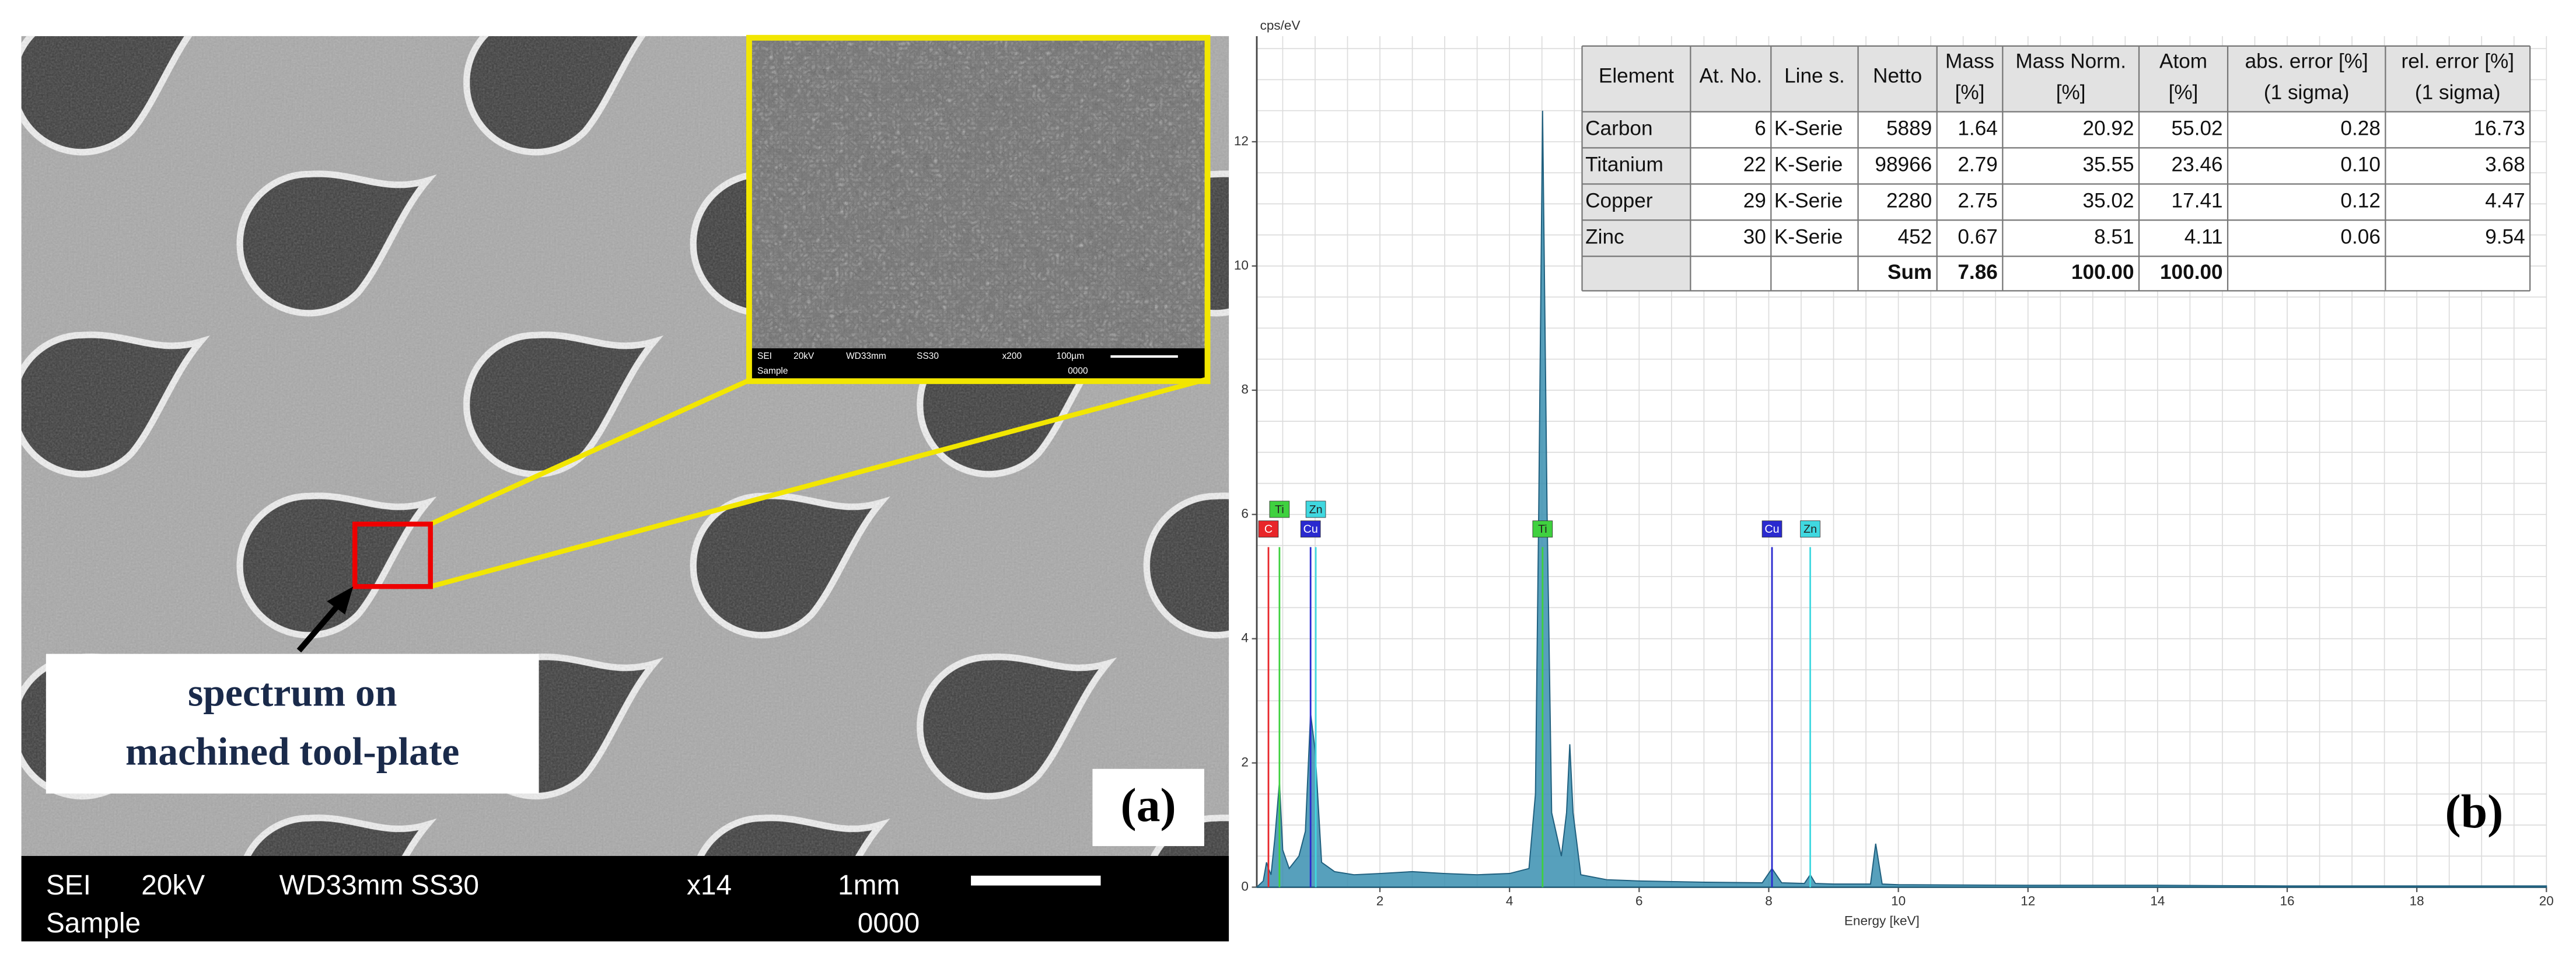 This screenshot has width=2576, height=968. Describe the element at coordinates (1897, 76) in the screenshot. I see `column-header: Netto` at that location.